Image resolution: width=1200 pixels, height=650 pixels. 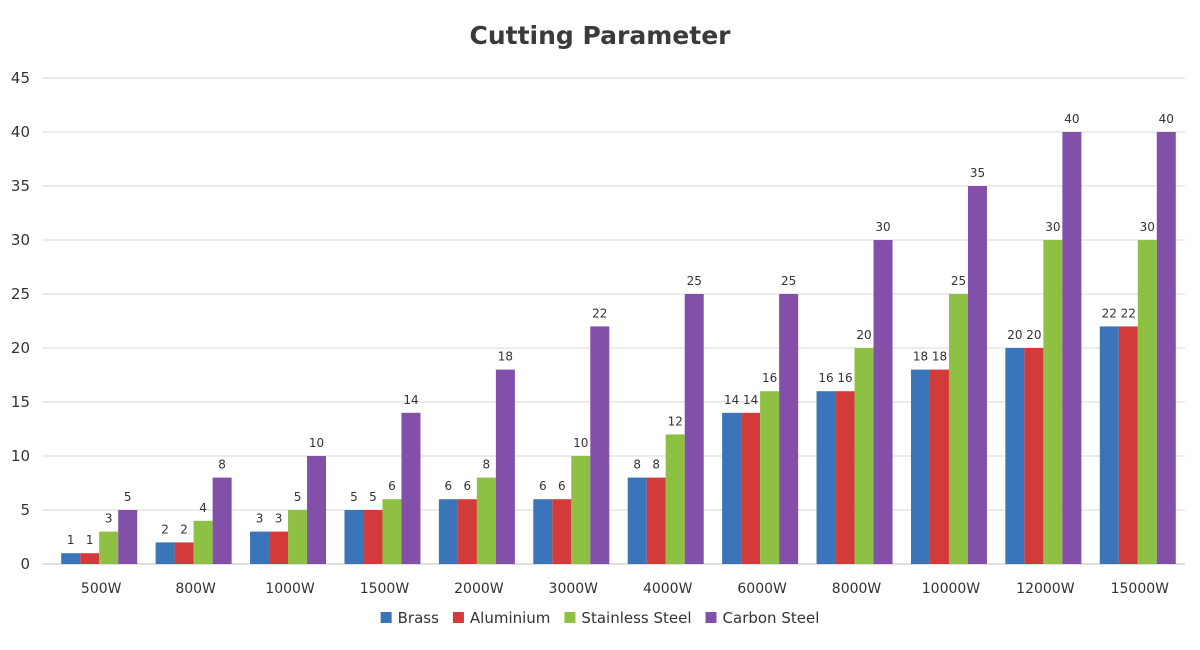 I want to click on bar-brass-1500w, so click(x=354, y=537).